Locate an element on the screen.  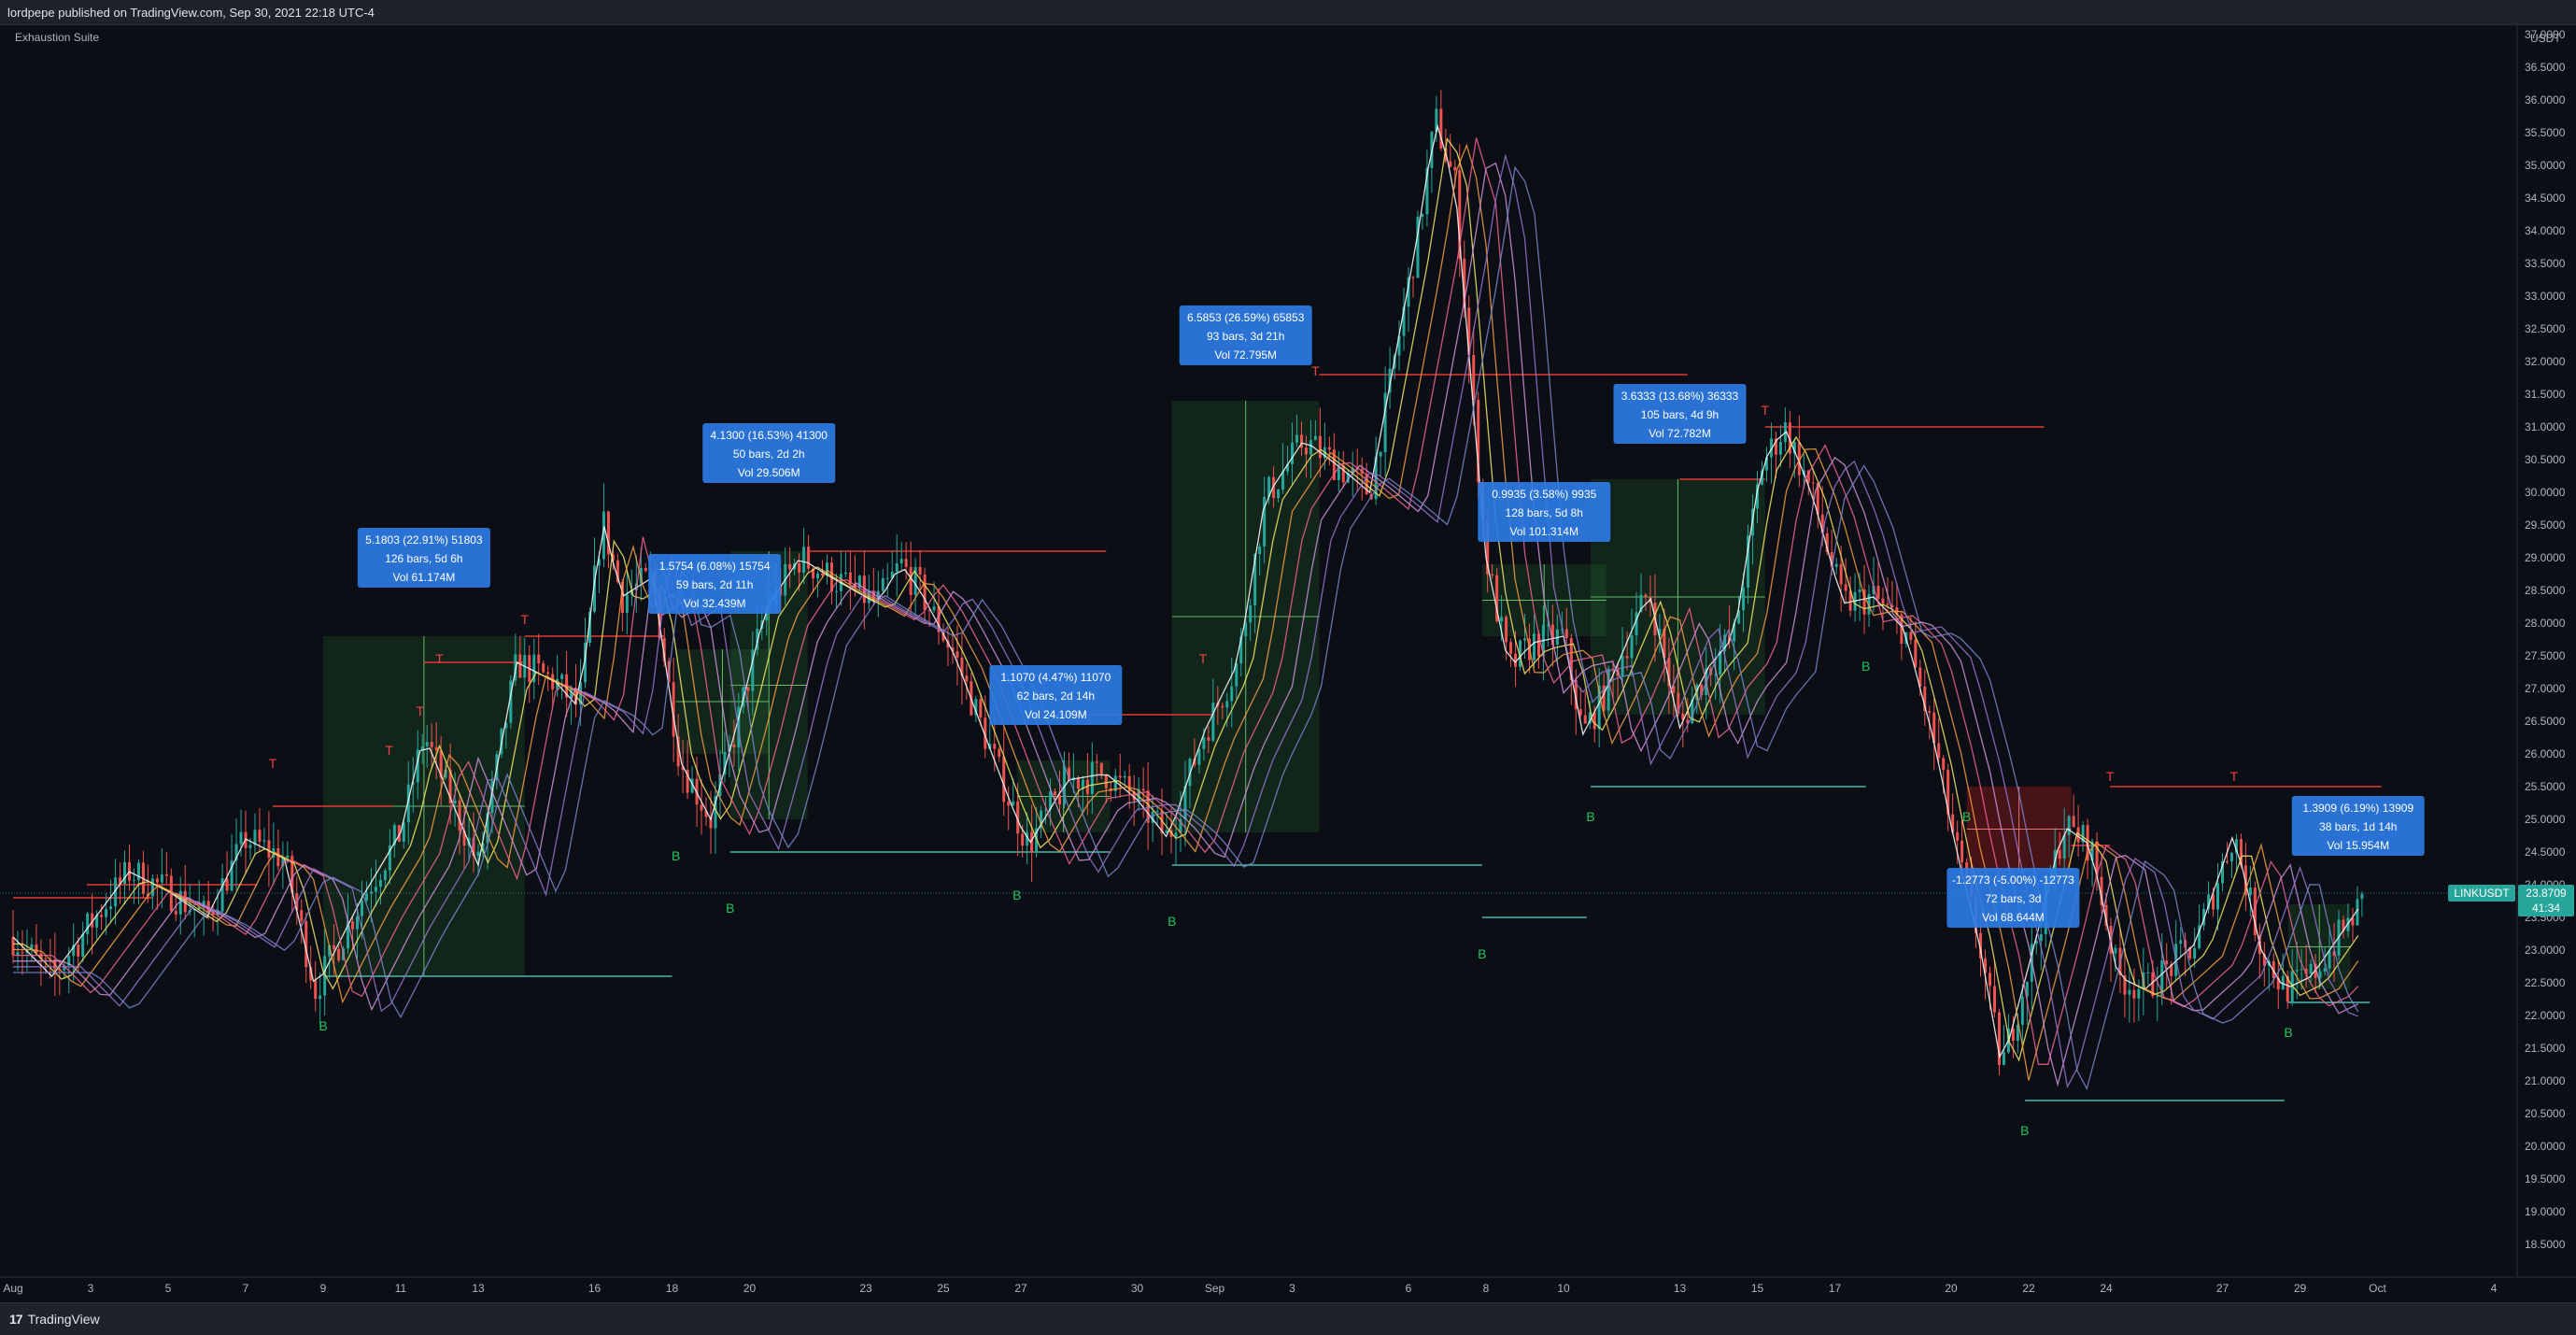
price-tick-label: 18.5000 is located at coordinates (2545, 1245).